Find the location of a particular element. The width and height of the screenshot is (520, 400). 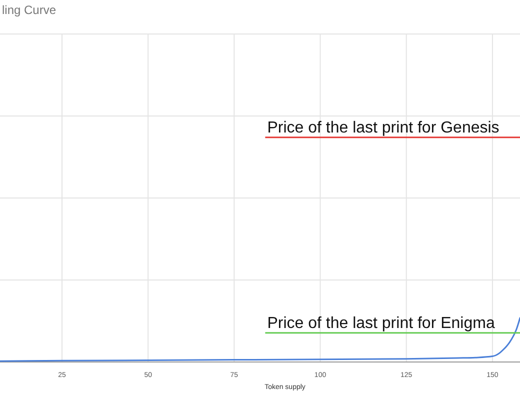

ref-line-label: Price of the last print for Enigma is located at coordinates (381, 323).